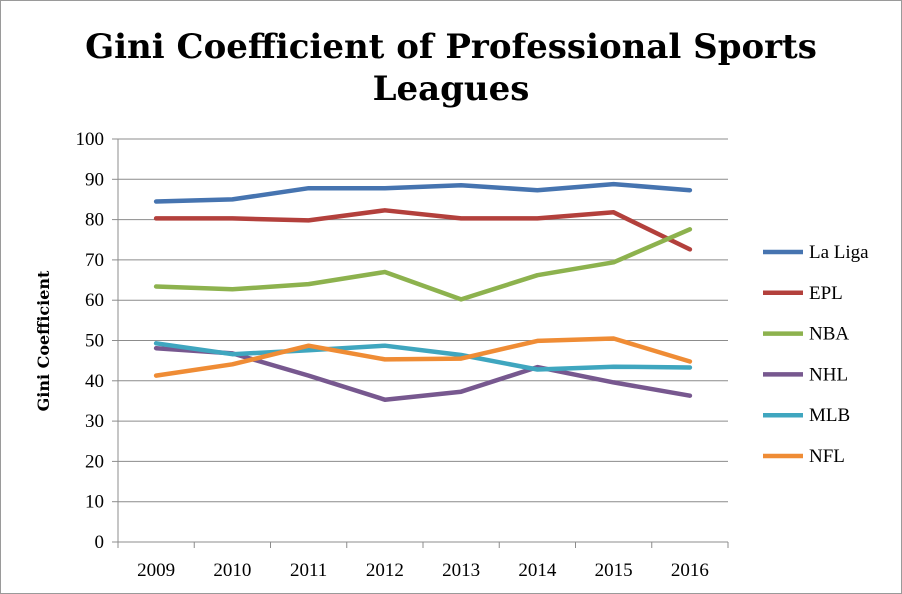  What do you see at coordinates (816, 354) in the screenshot?
I see `legend: La Liga EPL NBA NHL MLB NFL` at bounding box center [816, 354].